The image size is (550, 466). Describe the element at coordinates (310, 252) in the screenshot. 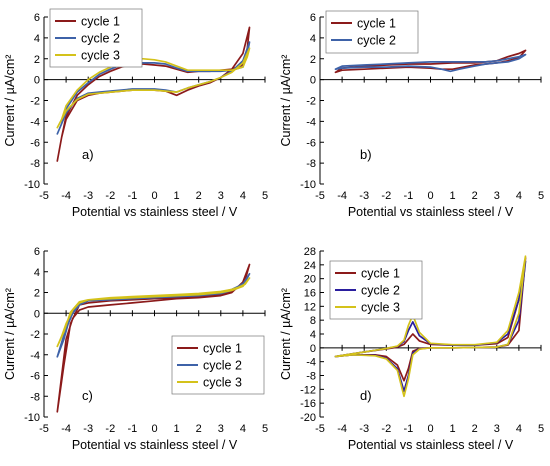

I see `y-tick-label: 28` at that location.